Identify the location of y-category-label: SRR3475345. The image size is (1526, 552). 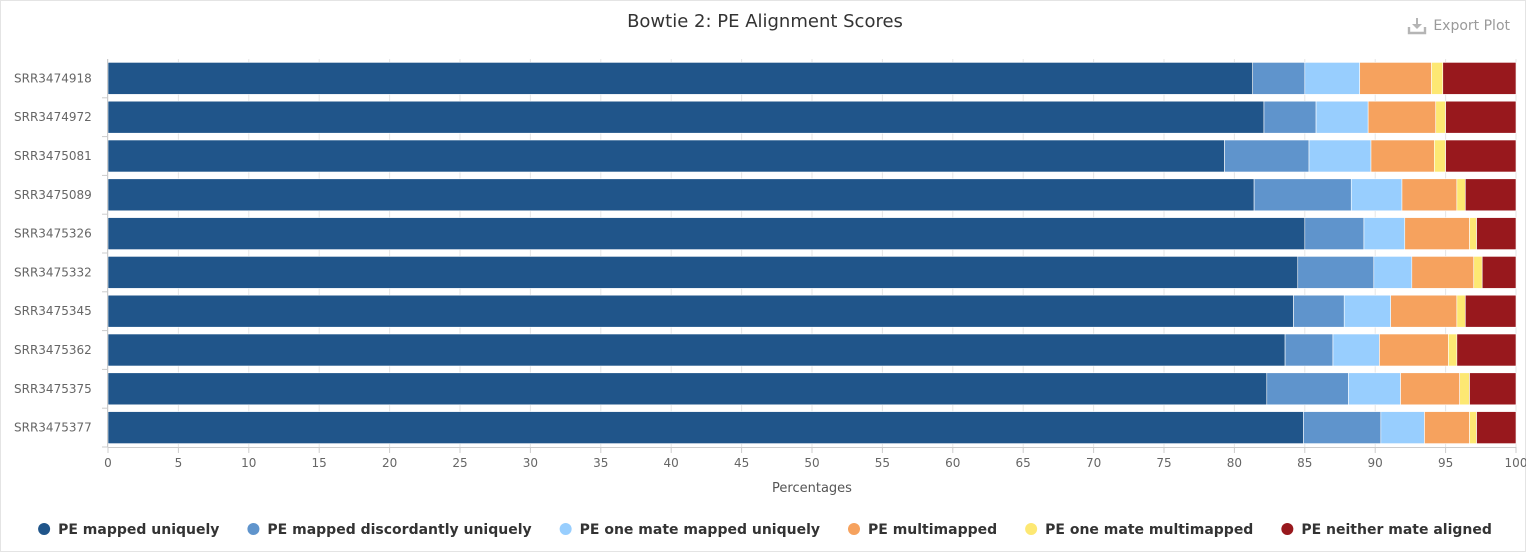
(53, 311).